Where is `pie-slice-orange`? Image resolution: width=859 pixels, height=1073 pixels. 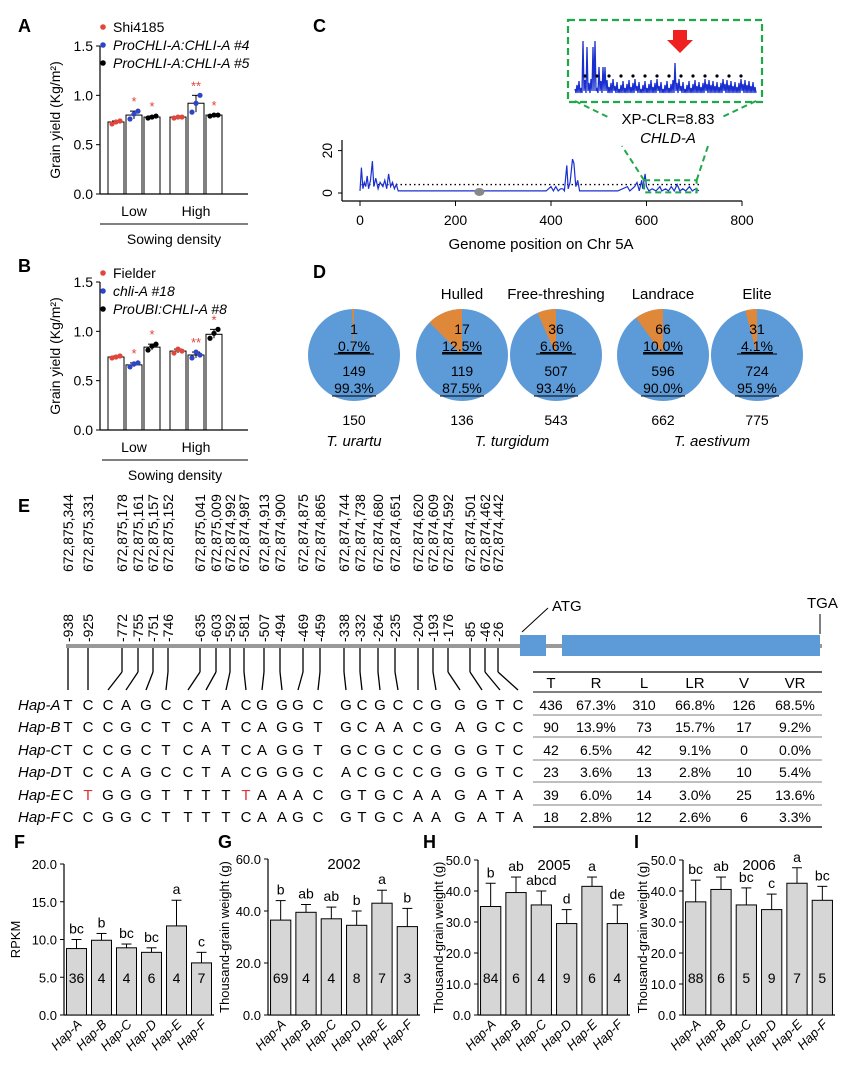
pie-slice-orange is located at coordinates (751, 331).